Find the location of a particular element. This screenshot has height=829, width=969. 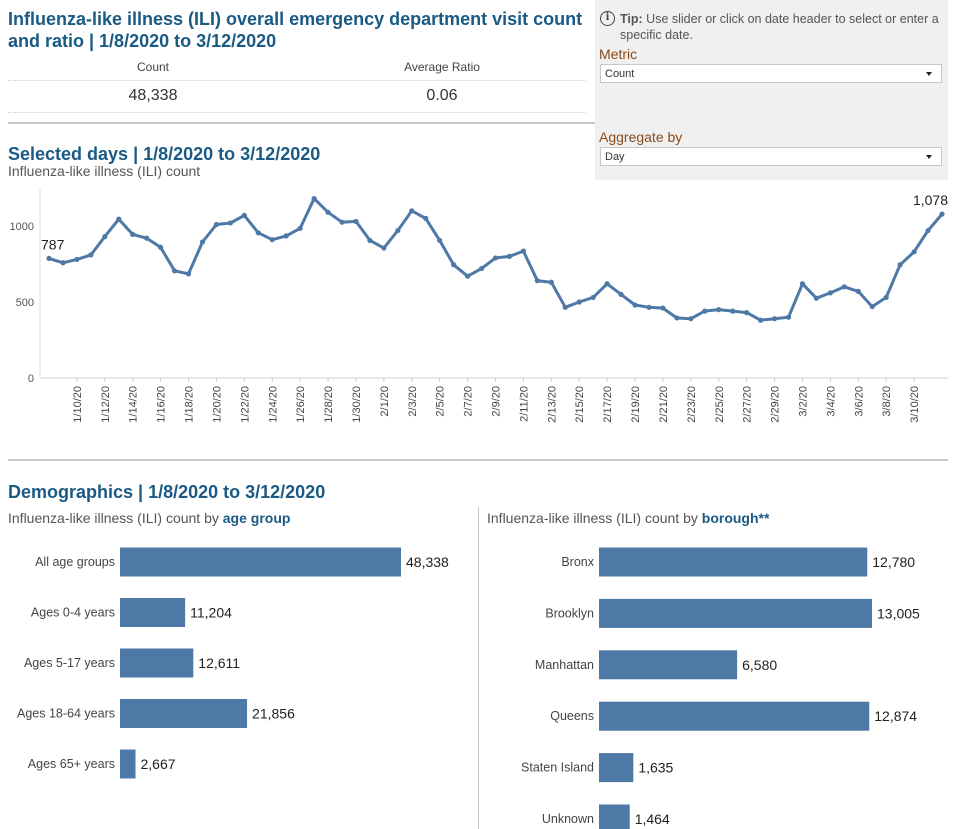

category-label: Ages 18-64 years is located at coordinates (66, 714).